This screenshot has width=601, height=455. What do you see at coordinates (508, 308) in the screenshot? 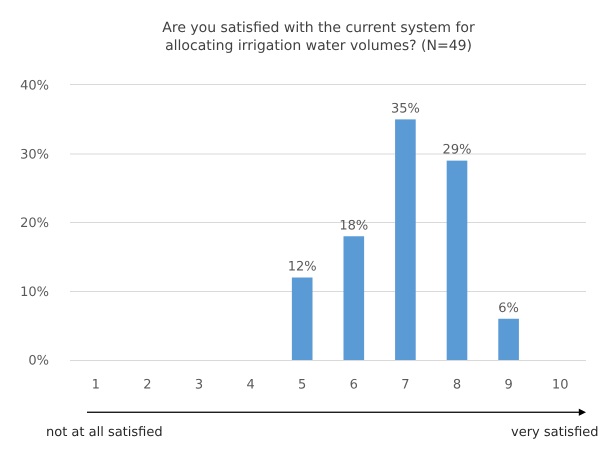
I see `data-label: 6%` at bounding box center [508, 308].